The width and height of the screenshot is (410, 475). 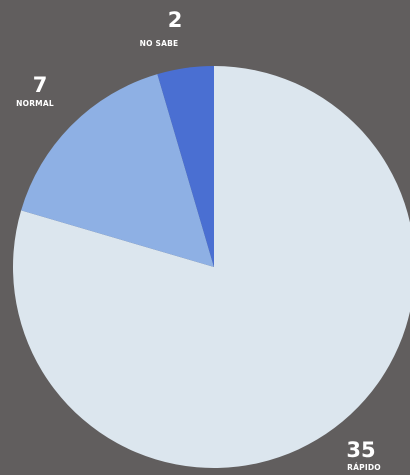 What do you see at coordinates (35, 103) in the screenshot?
I see `label-category-normal: NORMAL` at bounding box center [35, 103].